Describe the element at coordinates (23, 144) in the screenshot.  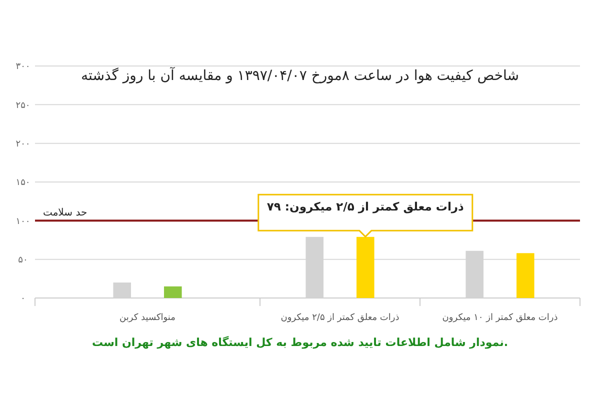
I see `y-tick-label: ۲۰۰` at that location.